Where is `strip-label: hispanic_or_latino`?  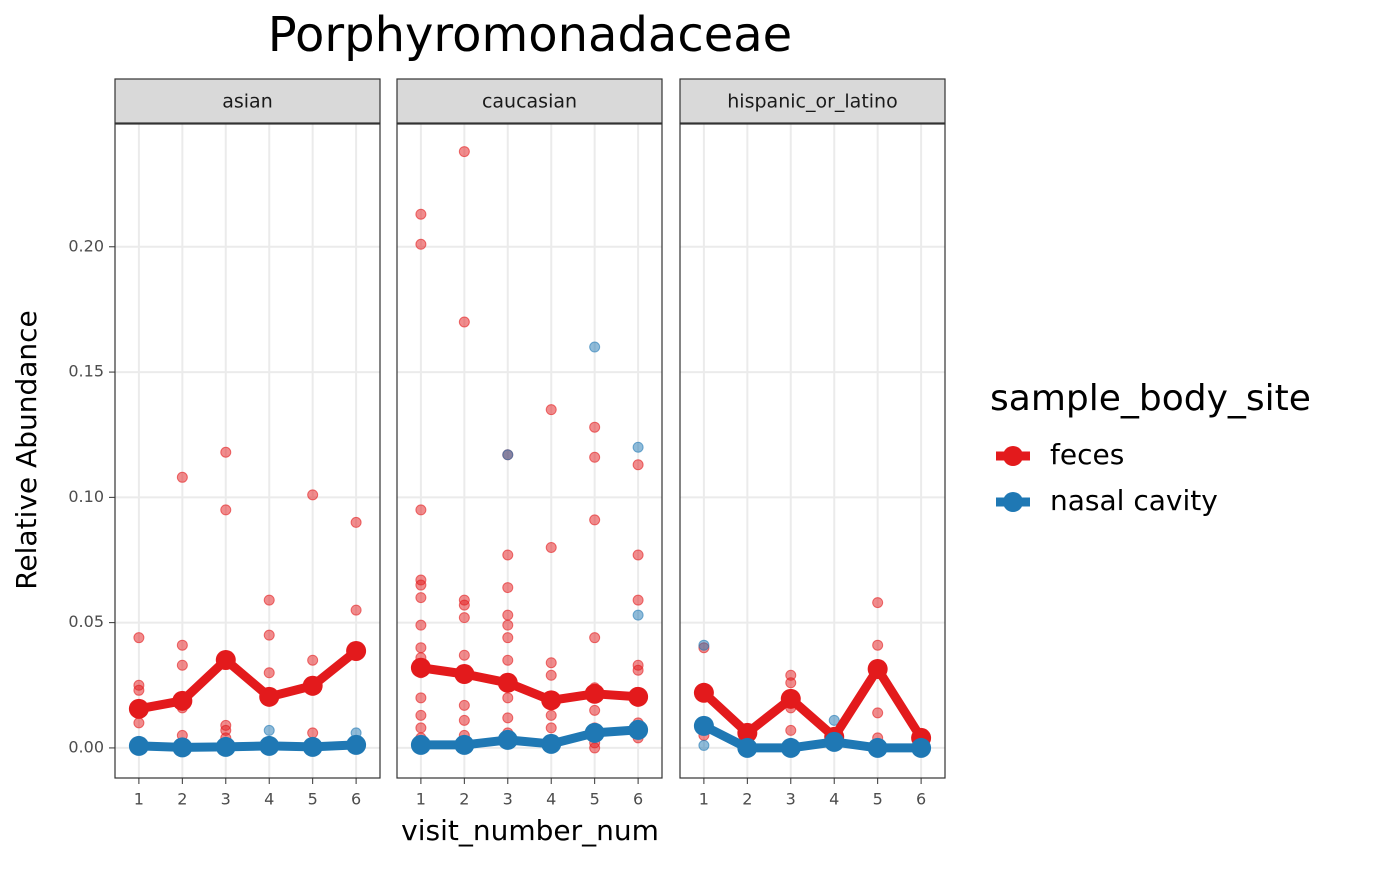
strip-label: hispanic_or_latino is located at coordinates (812, 102).